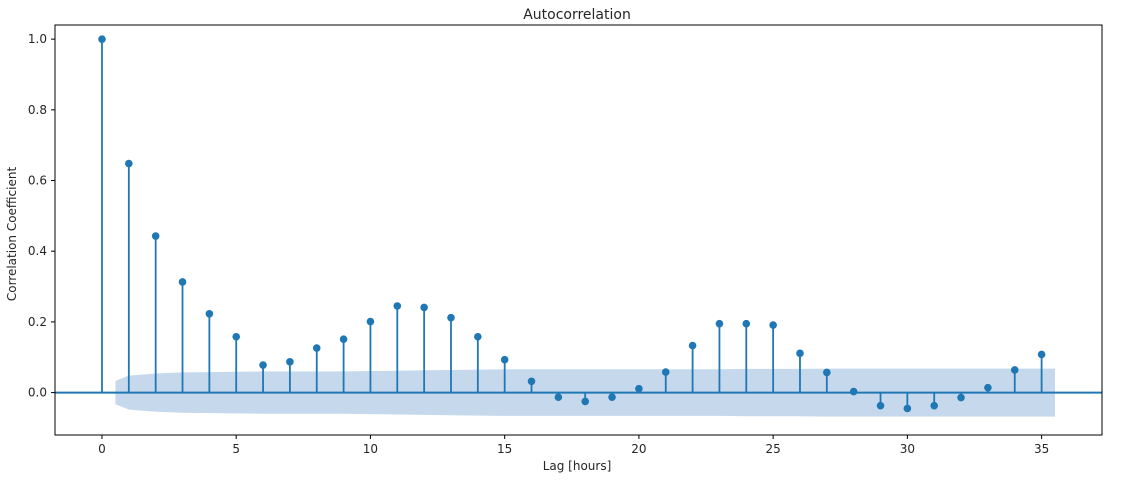 Image resolution: width=1137 pixels, height=480 pixels. I want to click on x-tick-label: 25, so click(772, 449).